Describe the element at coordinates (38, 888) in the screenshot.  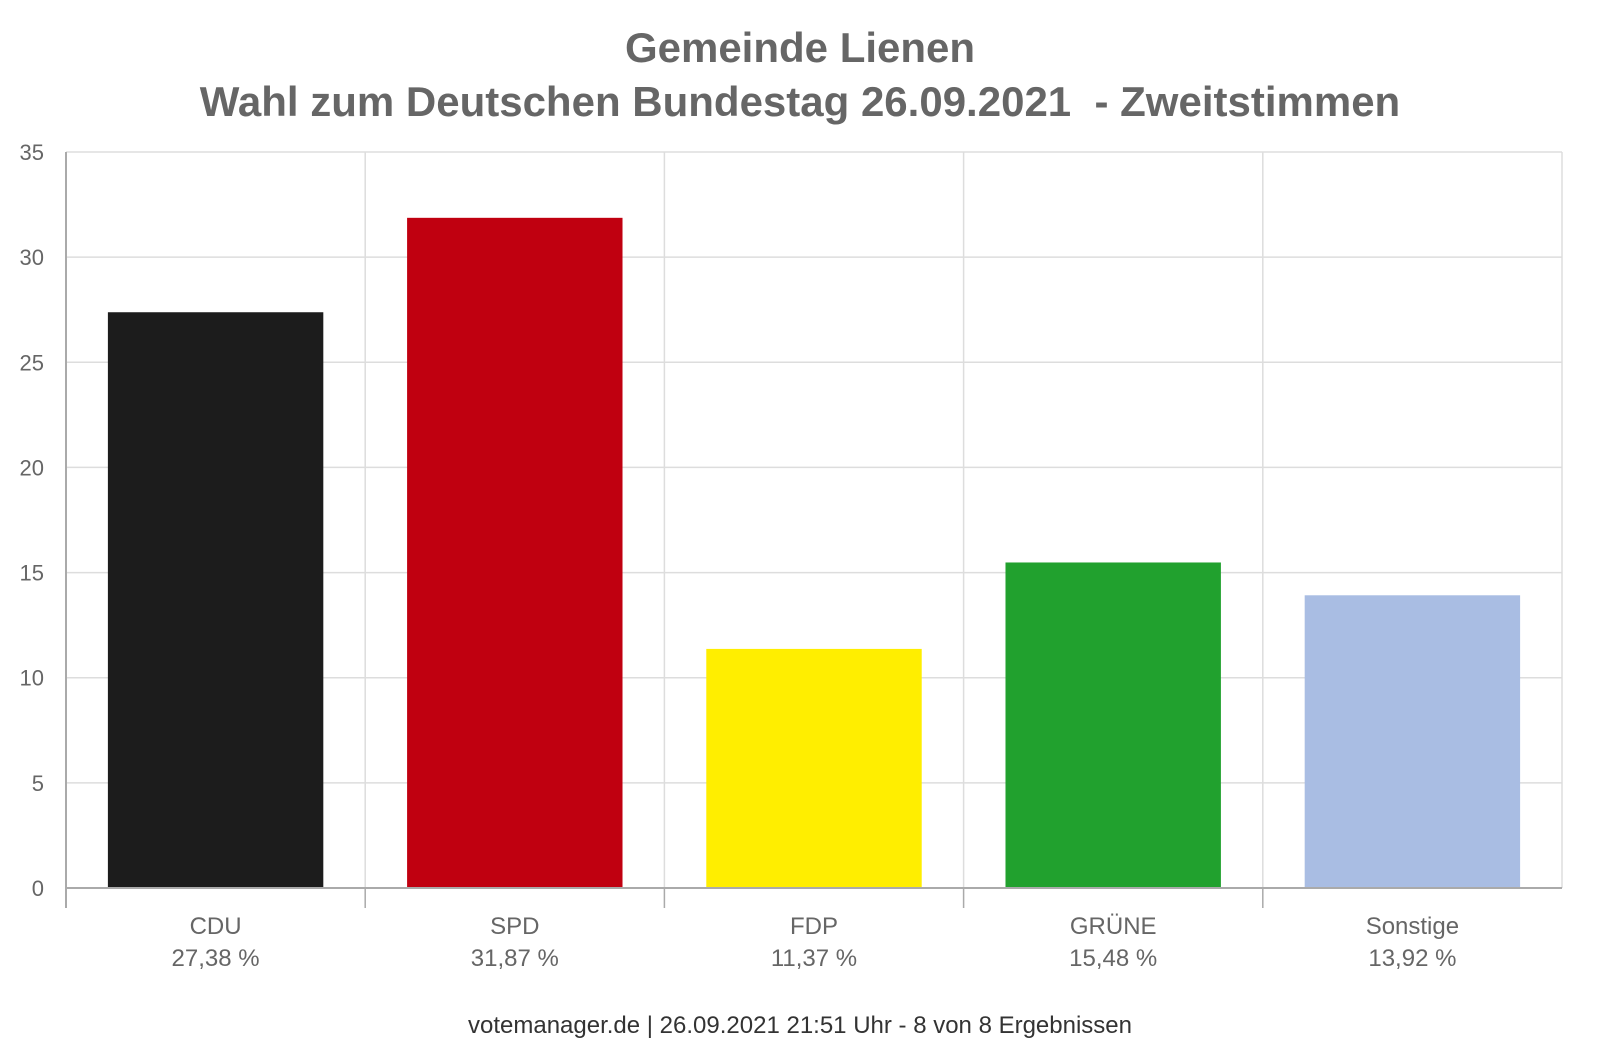
I see `y-tick-label: 0` at that location.